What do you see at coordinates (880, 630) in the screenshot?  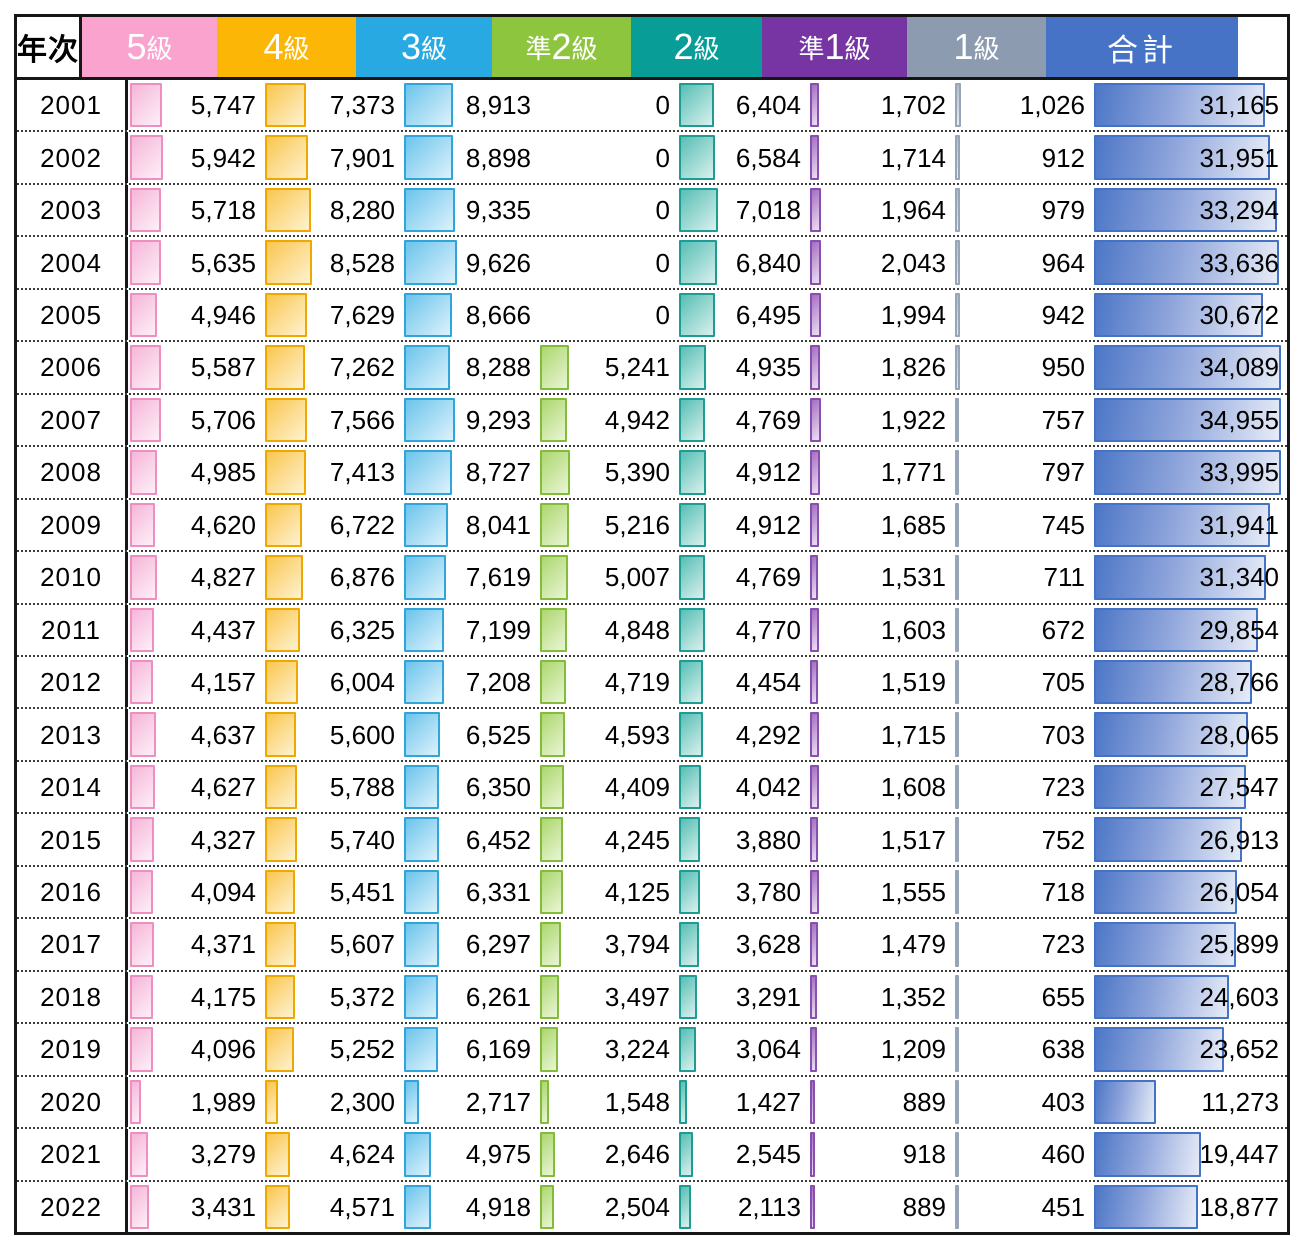 I see `value-cell-pre1: 1,603` at bounding box center [880, 630].